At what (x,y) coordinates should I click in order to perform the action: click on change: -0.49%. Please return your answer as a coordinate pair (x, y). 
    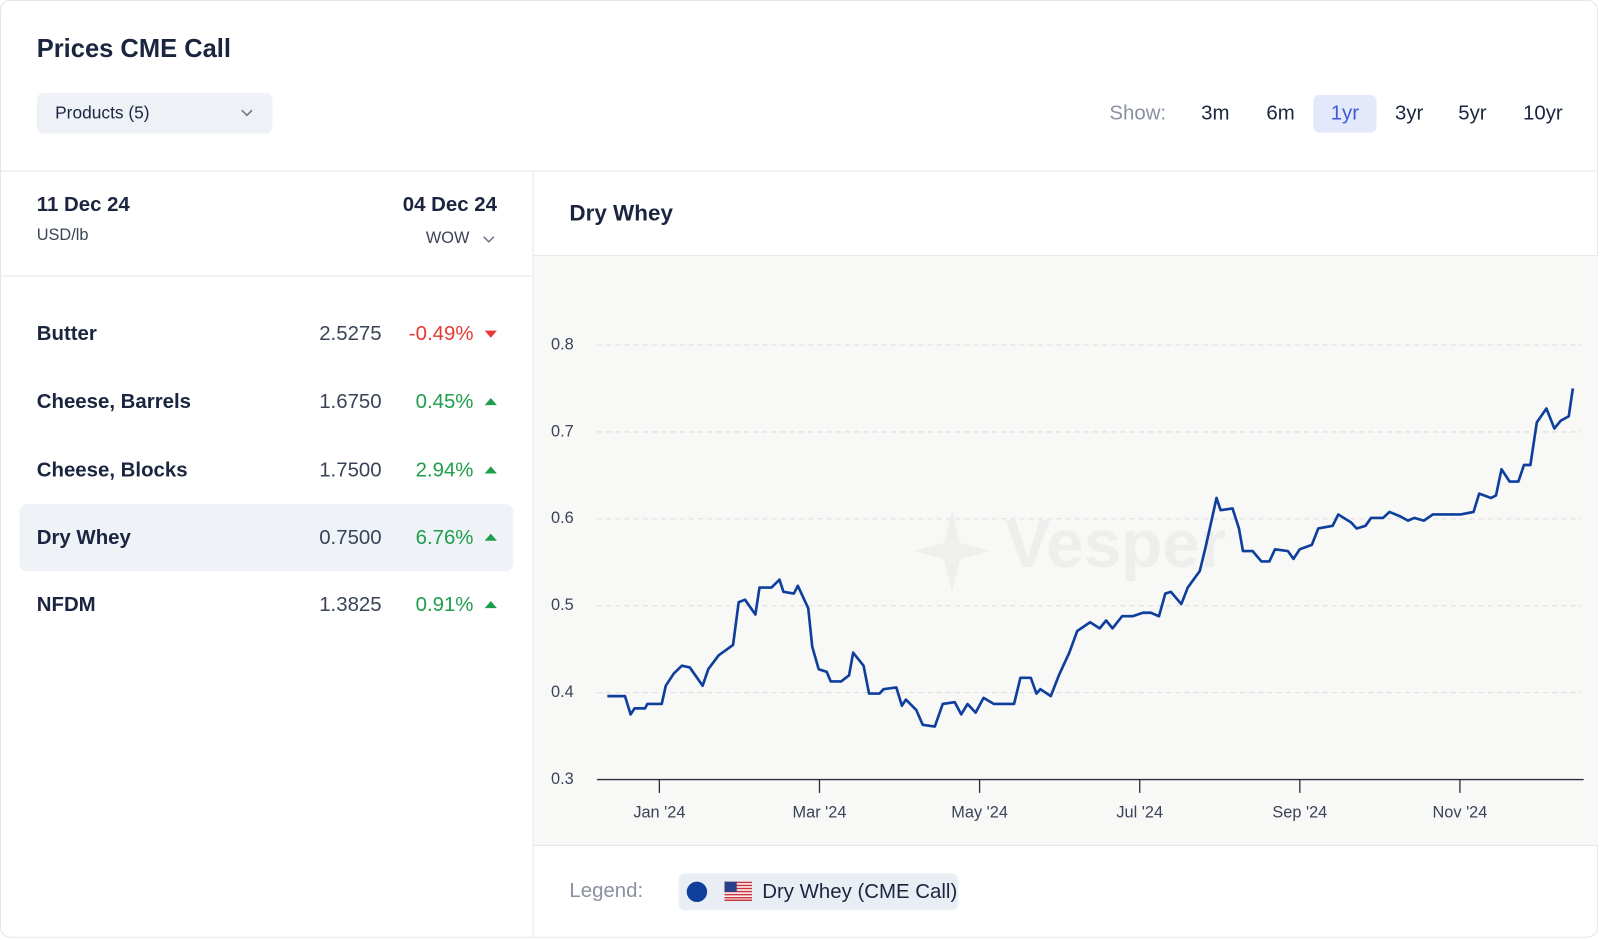
    Looking at the image, I should click on (441, 333).